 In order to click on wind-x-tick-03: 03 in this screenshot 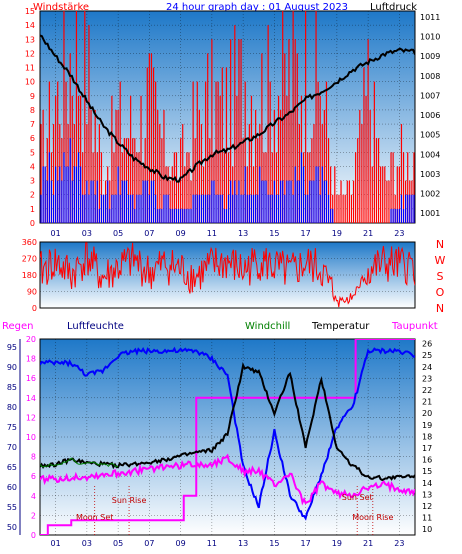, I will do `click(87, 233)`.